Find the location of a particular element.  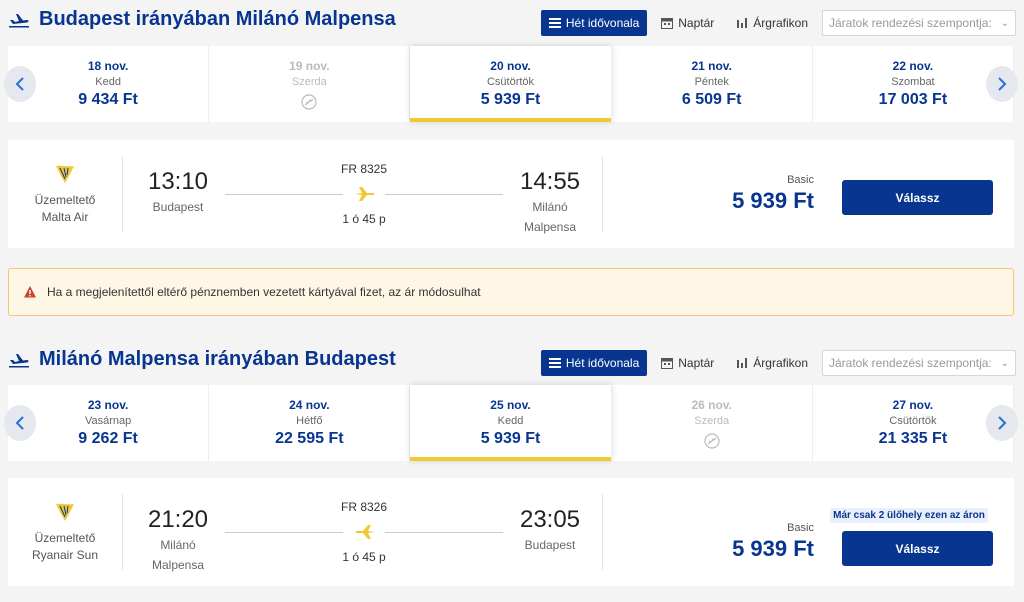

chevron-down-icon: ⌄ is located at coordinates (1004, 23).